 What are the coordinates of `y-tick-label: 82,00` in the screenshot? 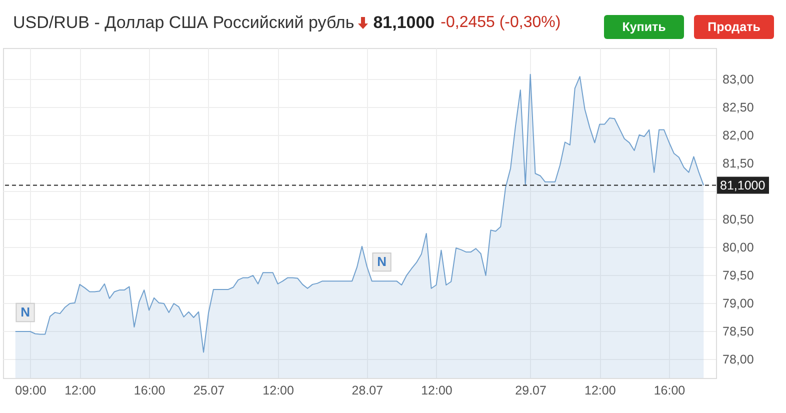 It's located at (738, 135).